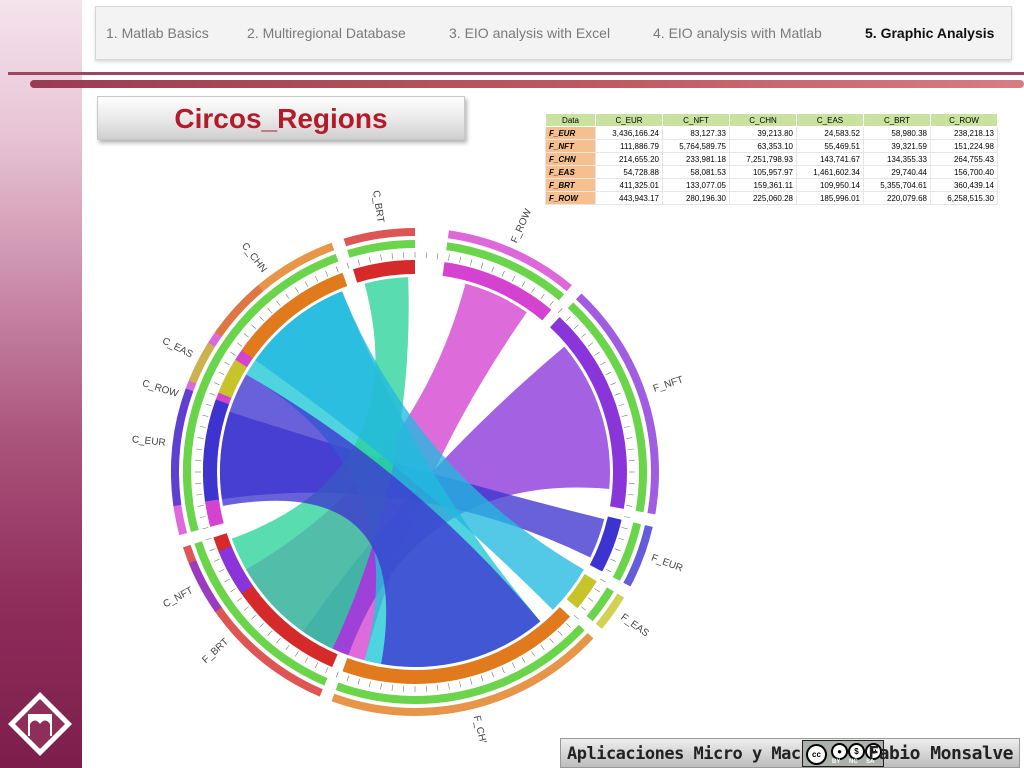  I want to click on col-header: C_EAS, so click(830, 120).